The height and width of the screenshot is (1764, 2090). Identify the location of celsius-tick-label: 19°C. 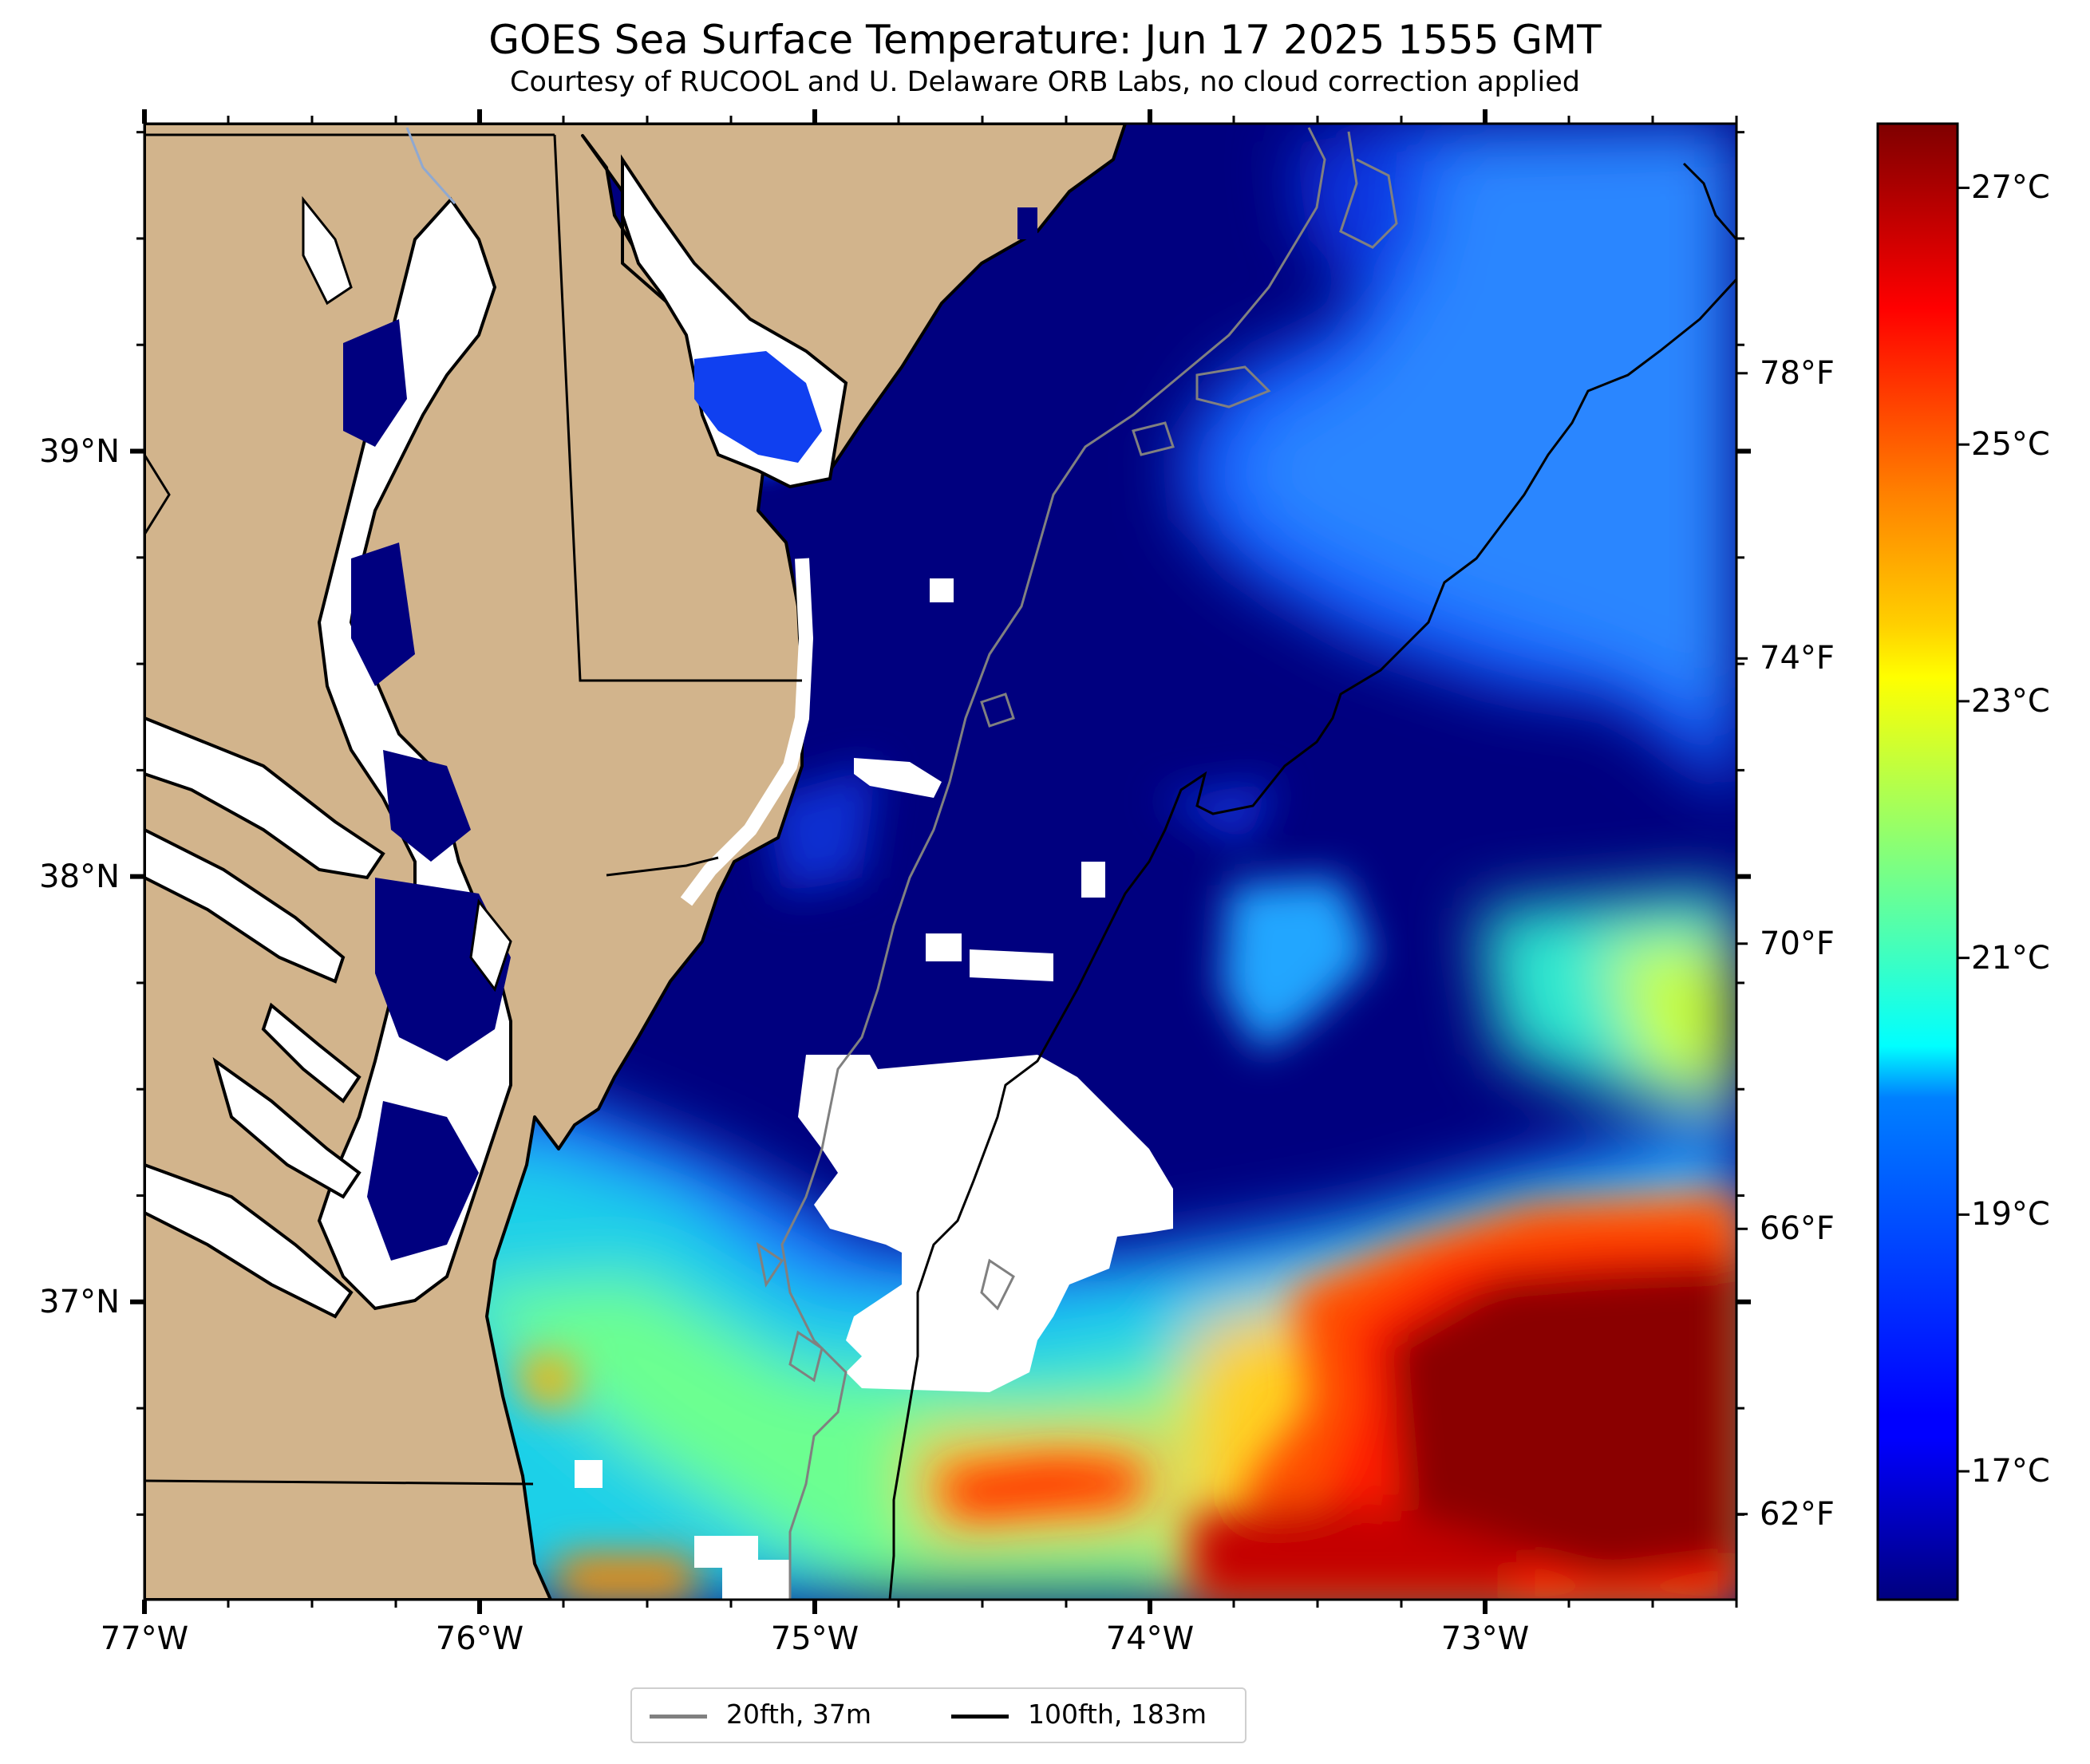
(2010, 1214).